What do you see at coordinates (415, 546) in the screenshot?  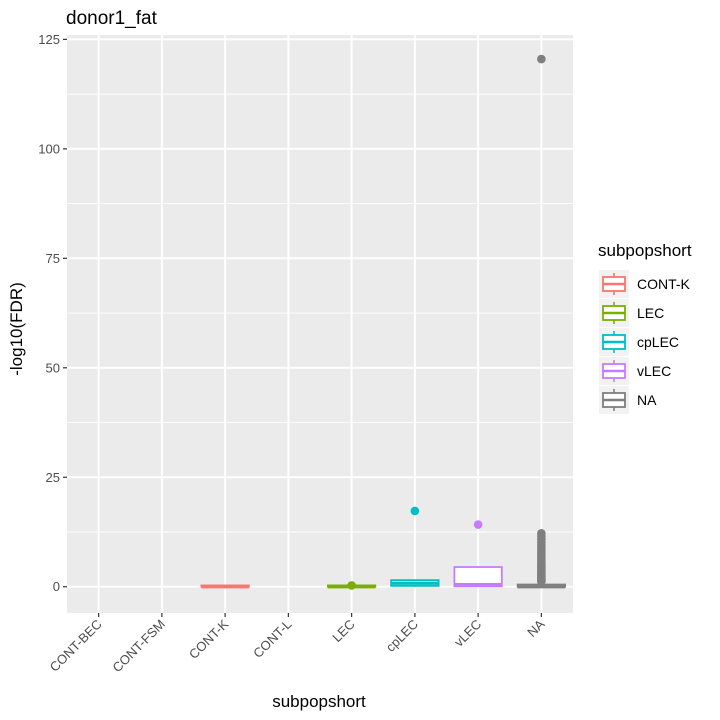 I see `box-cplec` at bounding box center [415, 546].